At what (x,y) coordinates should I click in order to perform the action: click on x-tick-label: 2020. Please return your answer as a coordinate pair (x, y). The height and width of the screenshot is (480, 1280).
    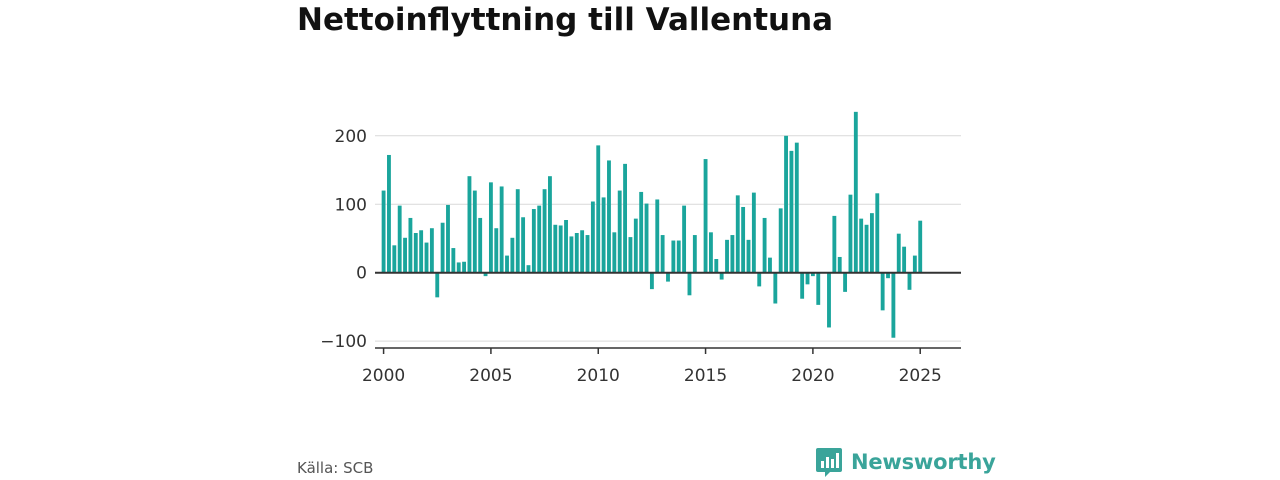
    Looking at the image, I should click on (812, 376).